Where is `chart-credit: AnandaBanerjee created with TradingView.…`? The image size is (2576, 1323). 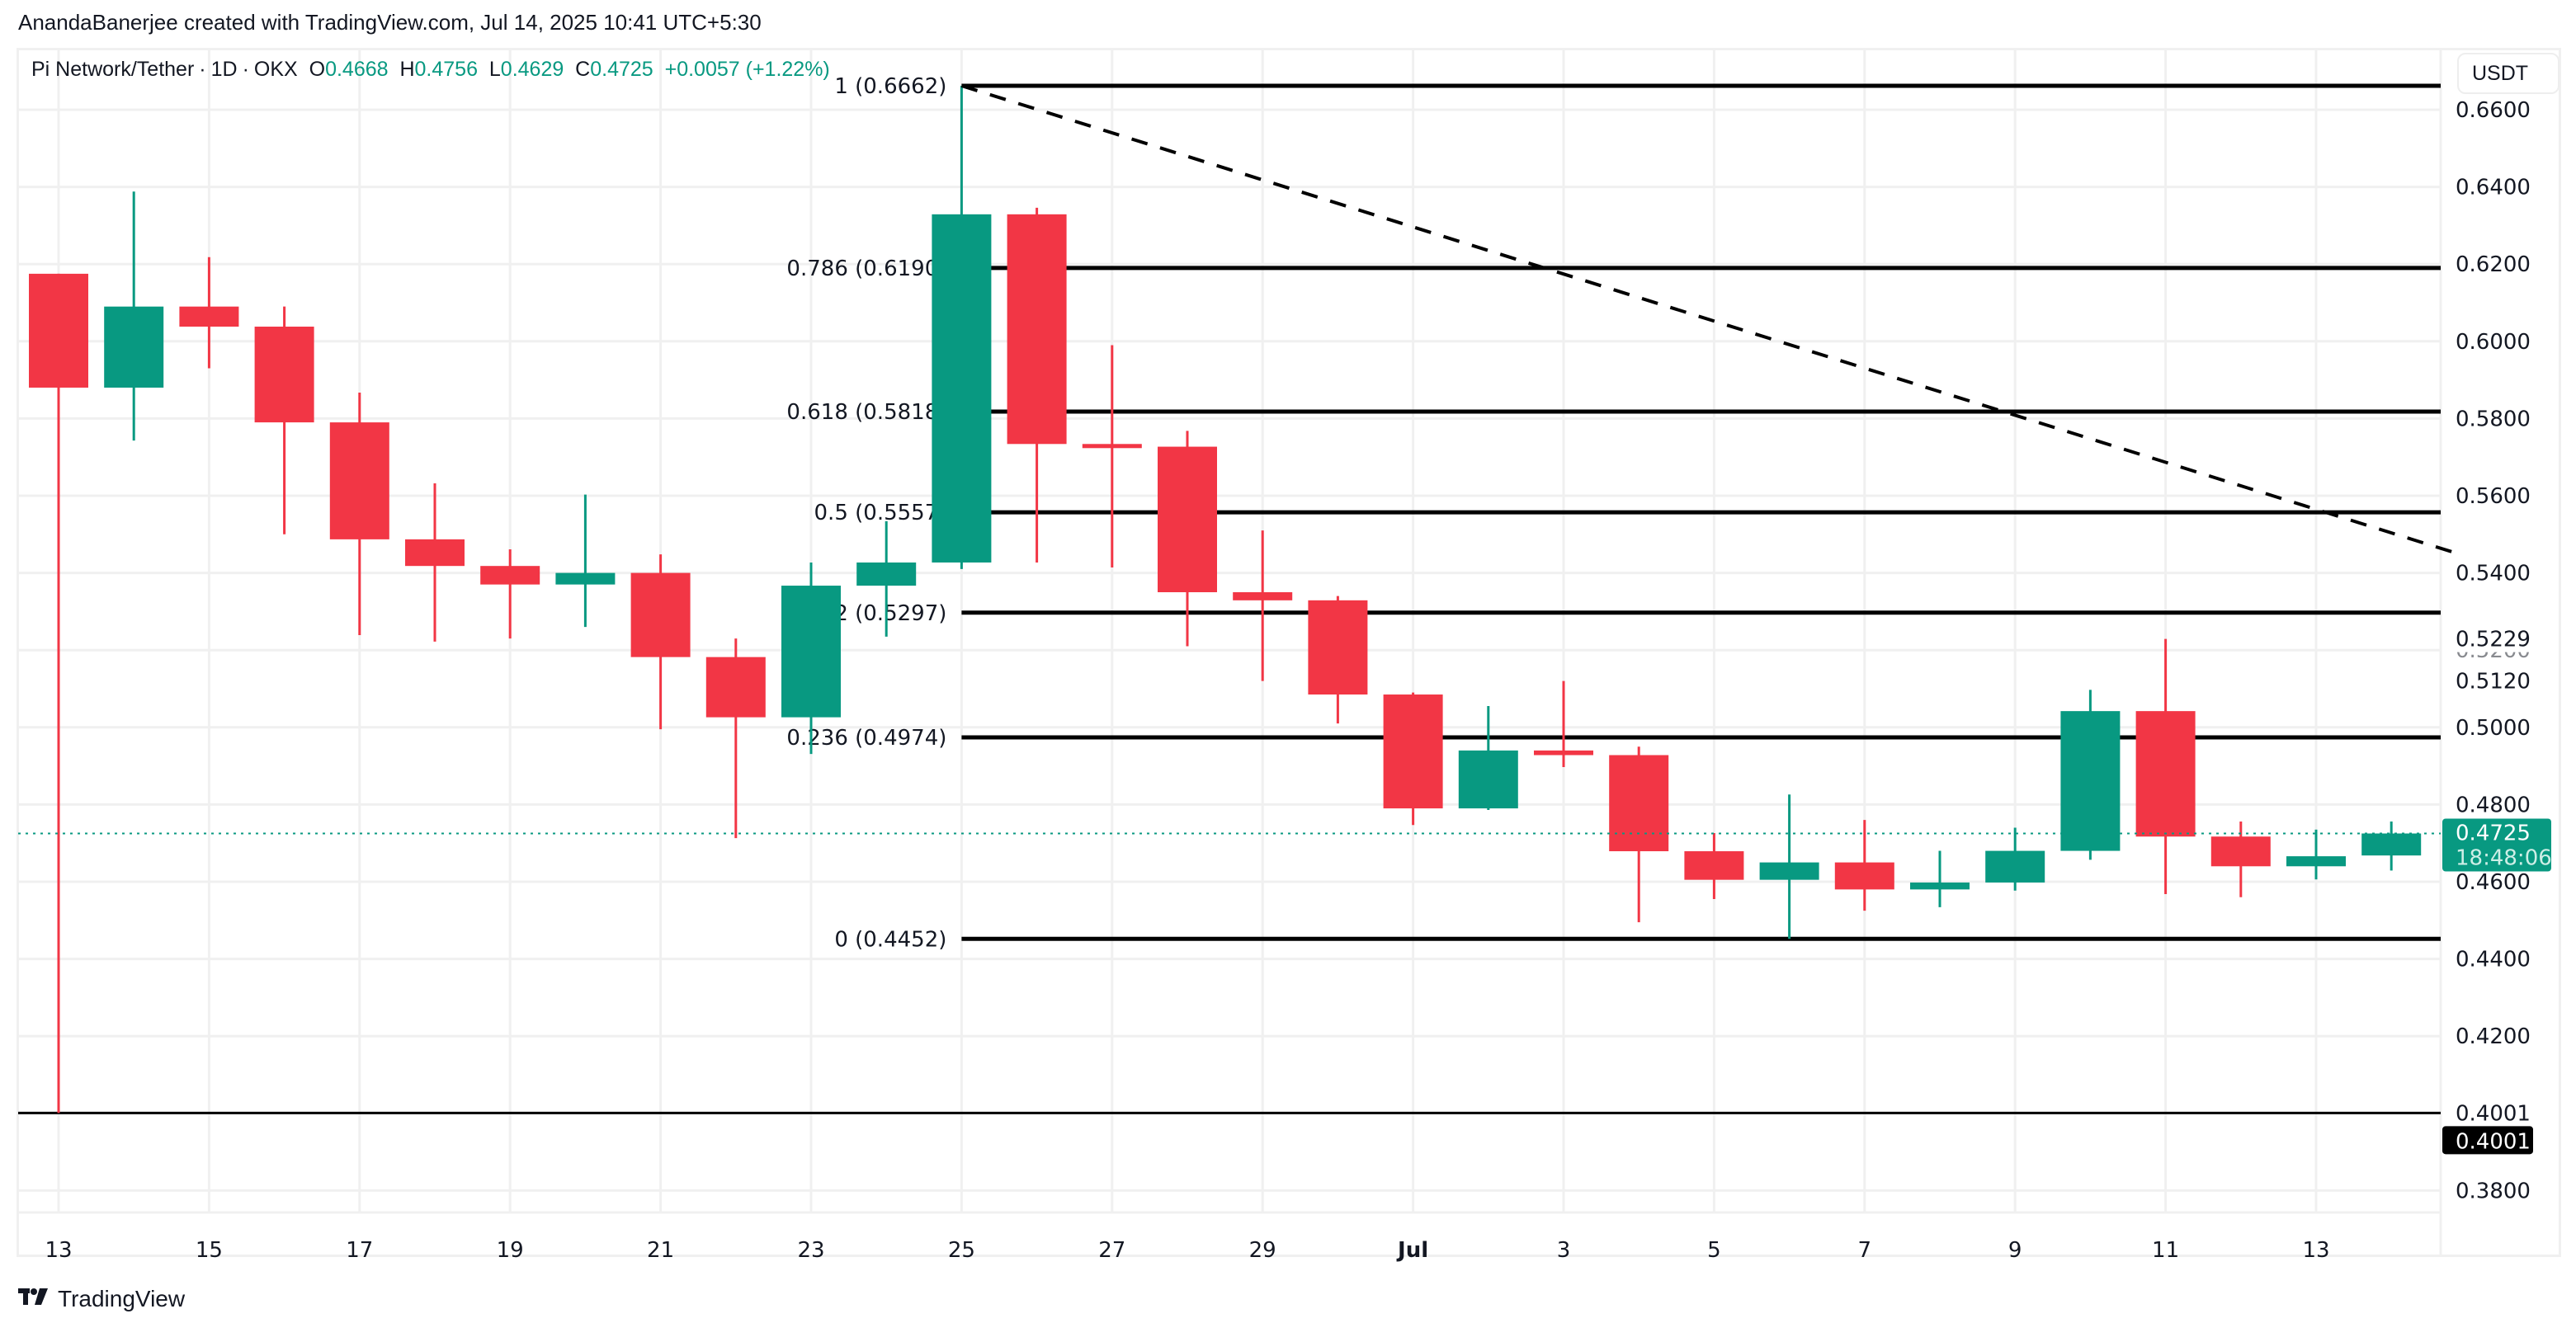 chart-credit: AnandaBanerjee created with TradingView.… is located at coordinates (390, 22).